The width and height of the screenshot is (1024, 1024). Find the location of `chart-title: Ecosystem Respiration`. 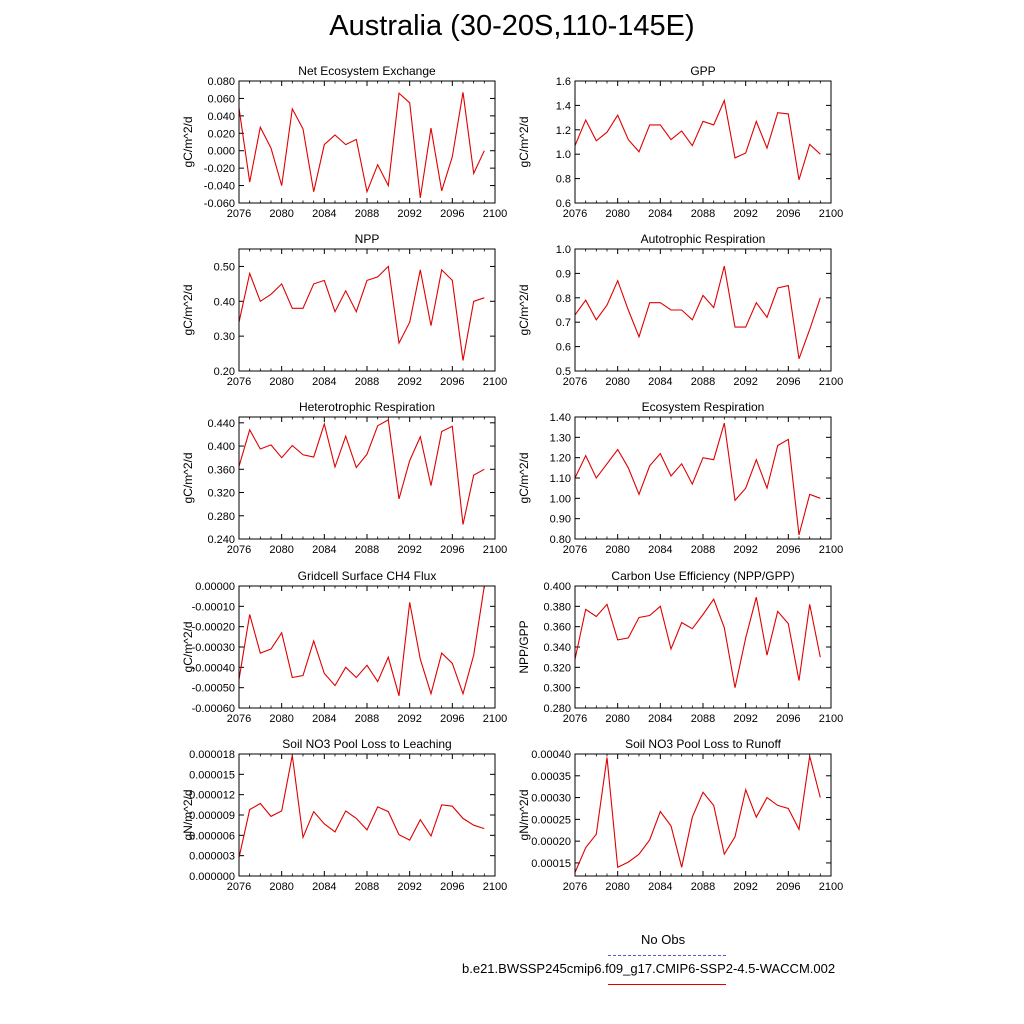

chart-title: Ecosystem Respiration is located at coordinates (703, 407).